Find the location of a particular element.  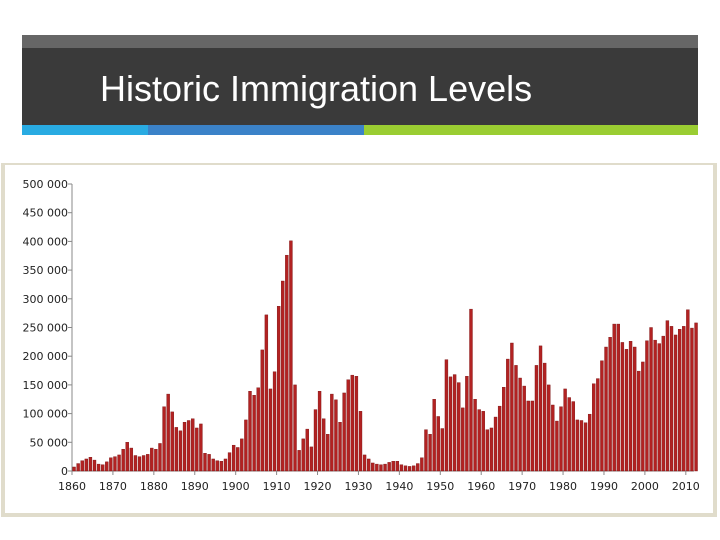

y-tick-label: 350 000 is located at coordinates (46, 270).